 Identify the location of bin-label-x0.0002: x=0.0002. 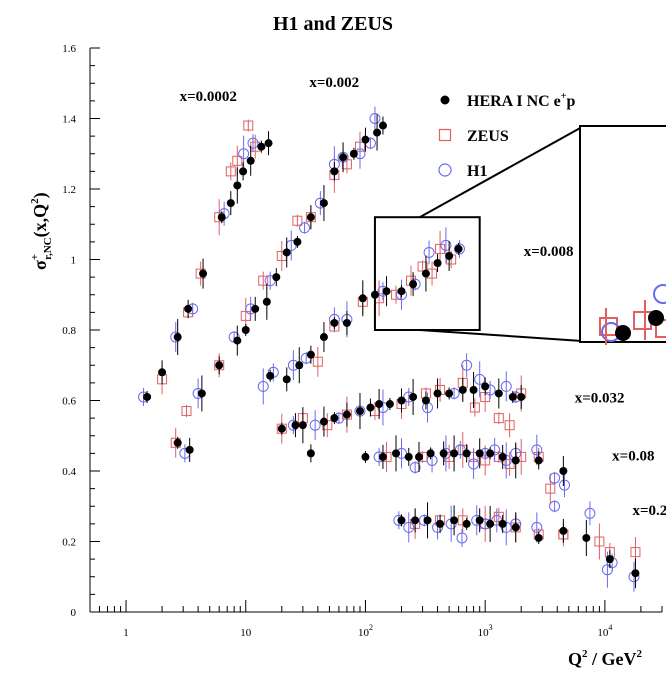
(208, 97).